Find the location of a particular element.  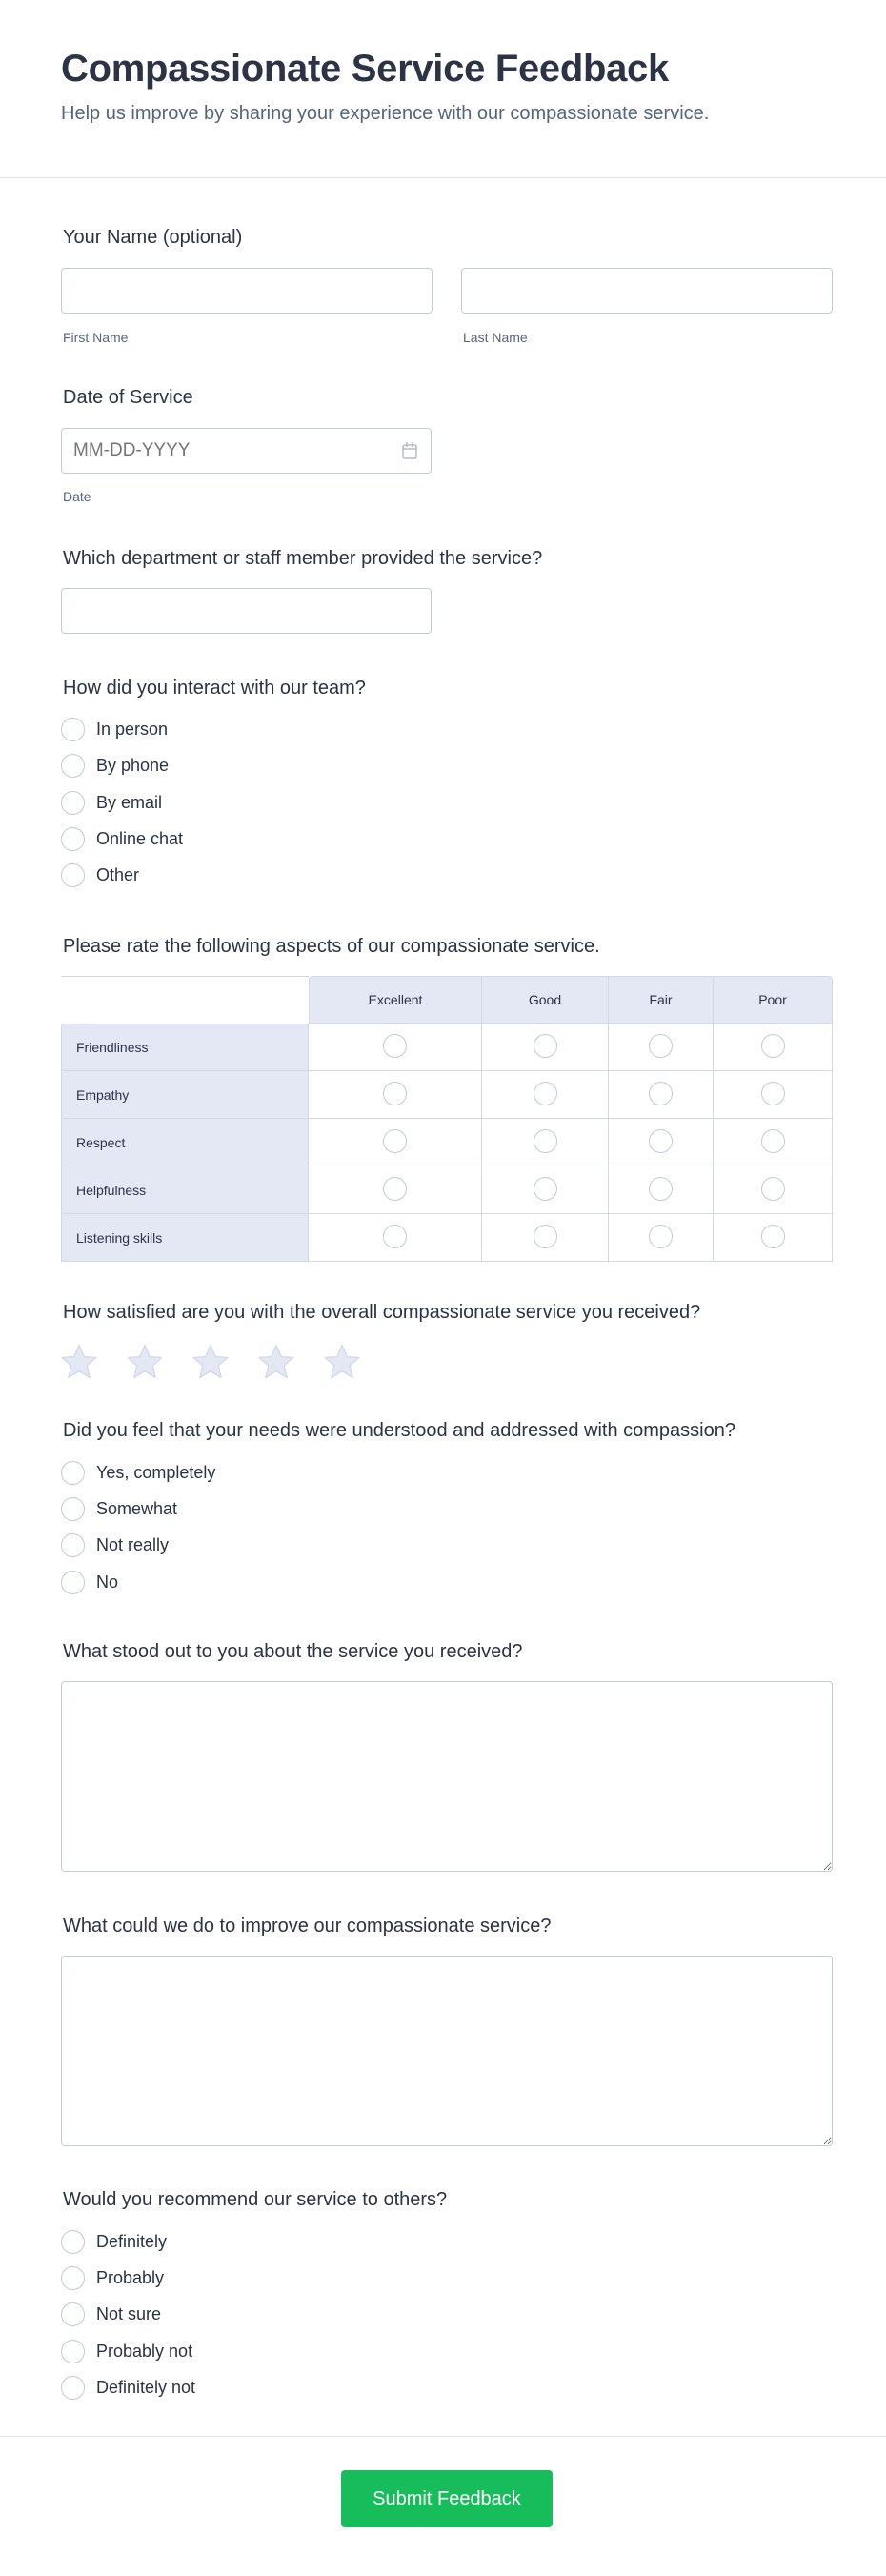

column-header: Poor is located at coordinates (773, 1000).